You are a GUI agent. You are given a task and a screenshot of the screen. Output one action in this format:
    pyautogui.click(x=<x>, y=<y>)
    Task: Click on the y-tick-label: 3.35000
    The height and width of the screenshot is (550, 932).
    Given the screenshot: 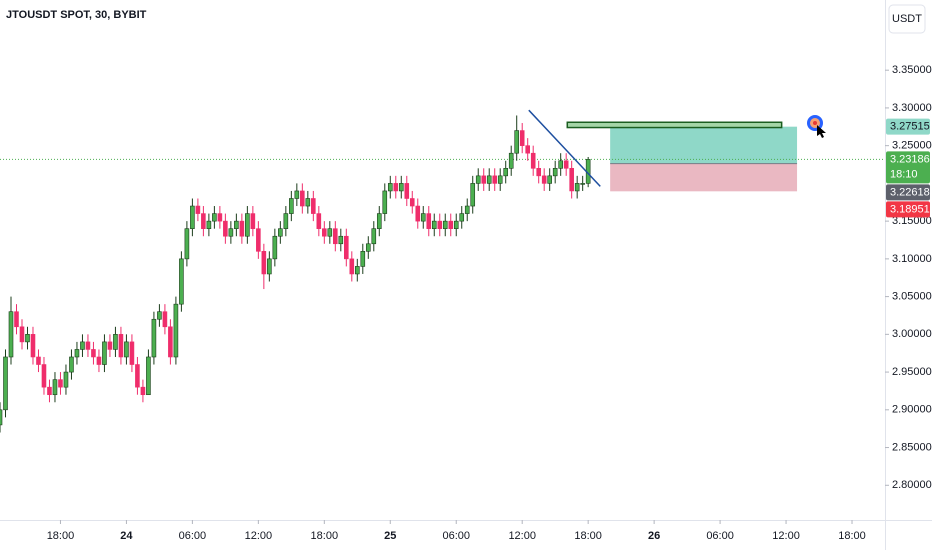 What is the action you would take?
    pyautogui.click(x=912, y=70)
    